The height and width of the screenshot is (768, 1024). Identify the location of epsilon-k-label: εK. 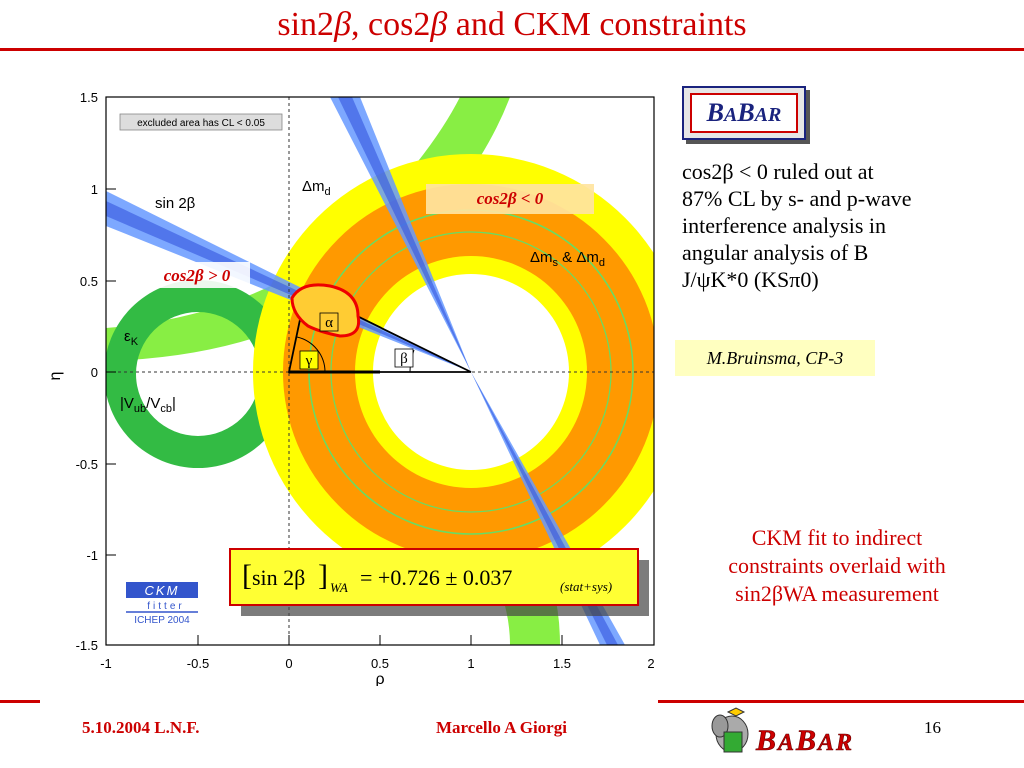
(131, 338).